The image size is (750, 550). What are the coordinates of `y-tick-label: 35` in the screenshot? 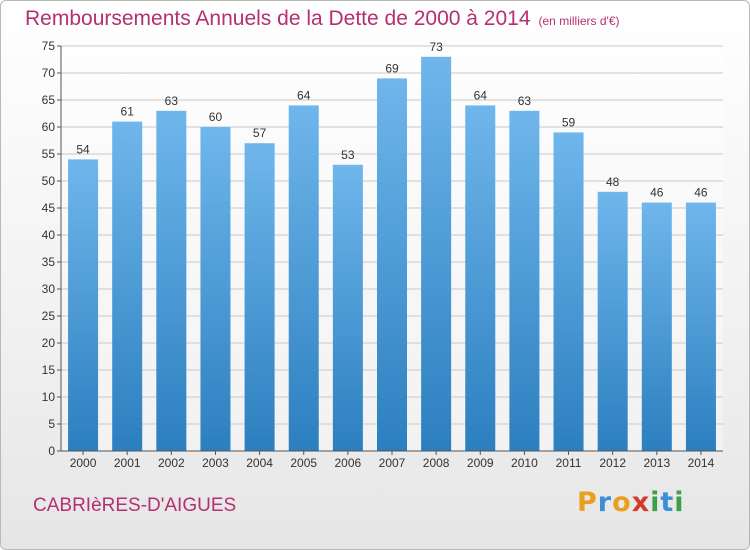 It's located at (49, 262).